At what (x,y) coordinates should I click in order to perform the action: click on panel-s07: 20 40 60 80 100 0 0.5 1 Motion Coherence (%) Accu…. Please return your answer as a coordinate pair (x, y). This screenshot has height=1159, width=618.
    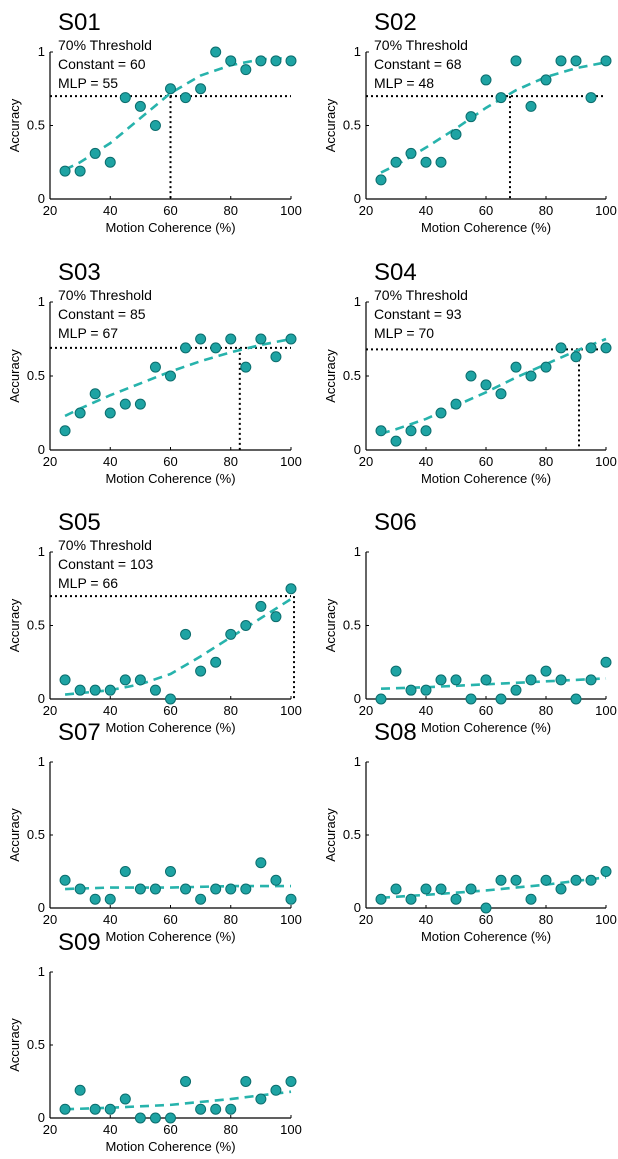
    Looking at the image, I should click on (154, 831).